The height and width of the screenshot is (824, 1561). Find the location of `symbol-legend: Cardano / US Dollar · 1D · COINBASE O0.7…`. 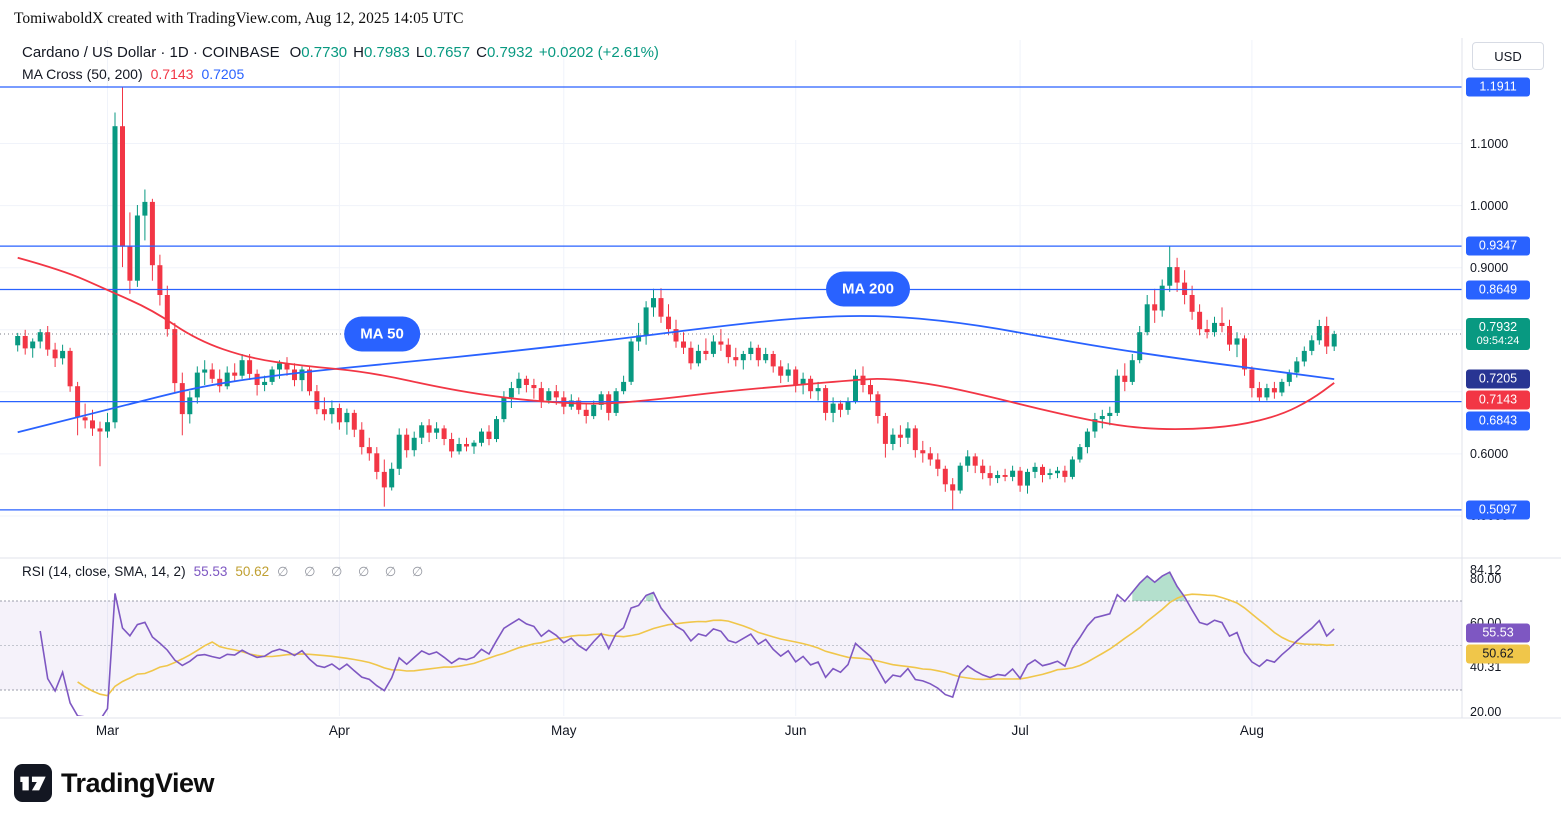

symbol-legend: Cardano / US Dollar · 1D · COINBASE O0.7… is located at coordinates (340, 52).